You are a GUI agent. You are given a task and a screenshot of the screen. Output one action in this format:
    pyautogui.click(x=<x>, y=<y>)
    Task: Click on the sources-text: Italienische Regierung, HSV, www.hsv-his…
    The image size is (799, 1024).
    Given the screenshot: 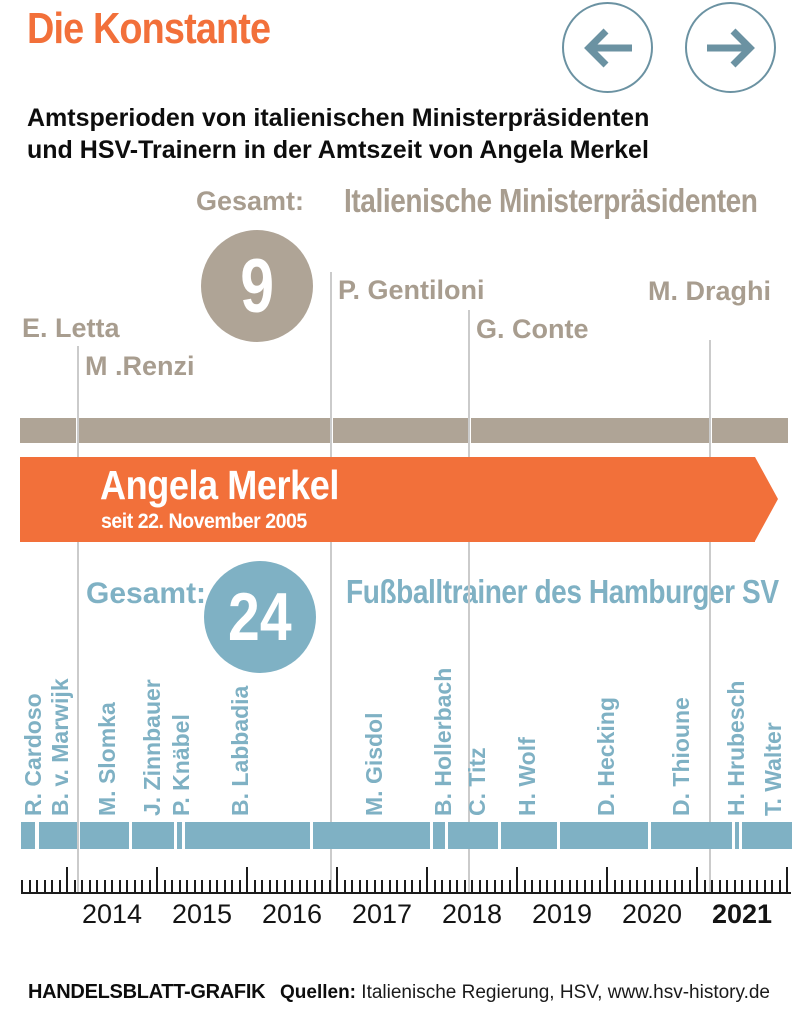 What is the action you would take?
    pyautogui.click(x=563, y=992)
    